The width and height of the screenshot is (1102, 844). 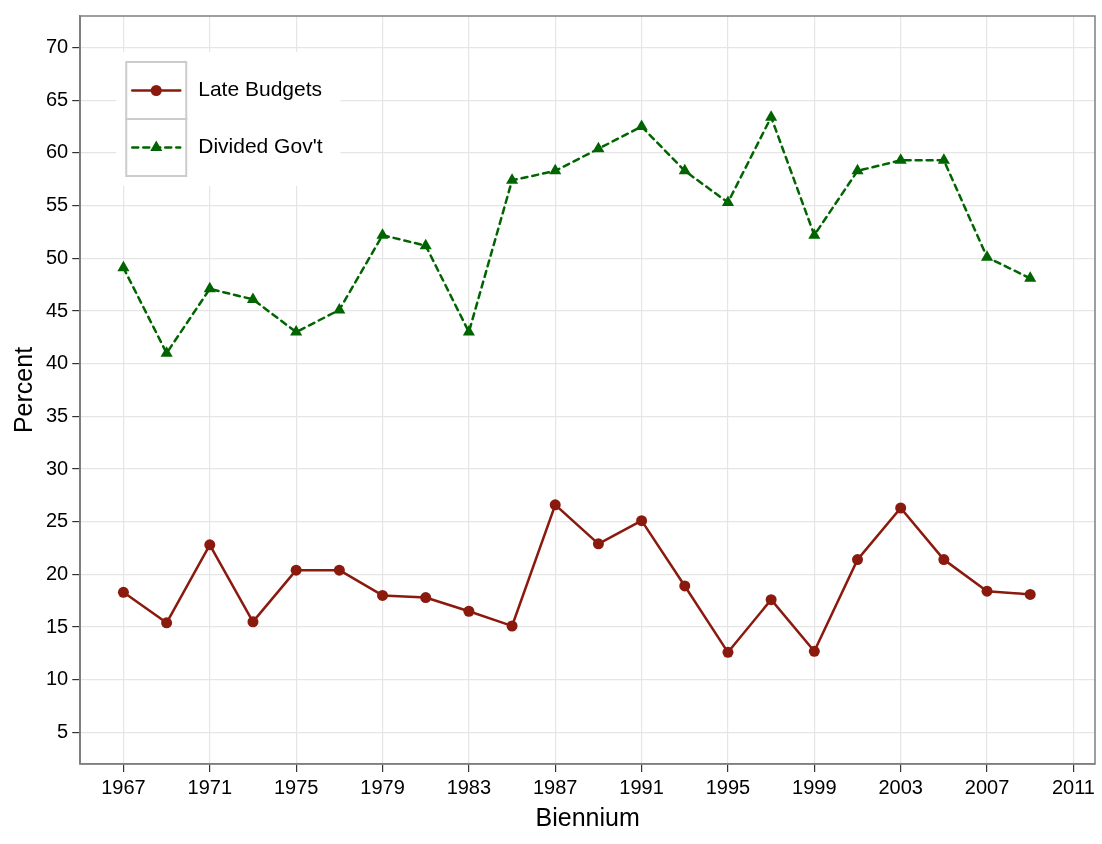 What do you see at coordinates (63, 730) in the screenshot?
I see `y-tick-label: 5` at bounding box center [63, 730].